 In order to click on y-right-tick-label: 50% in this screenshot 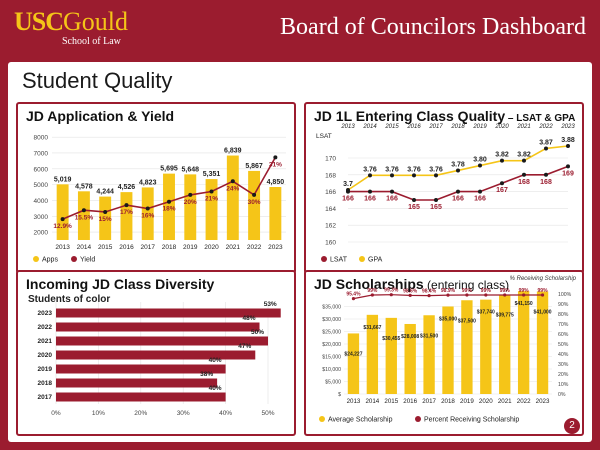, I will do `click(563, 345)`.